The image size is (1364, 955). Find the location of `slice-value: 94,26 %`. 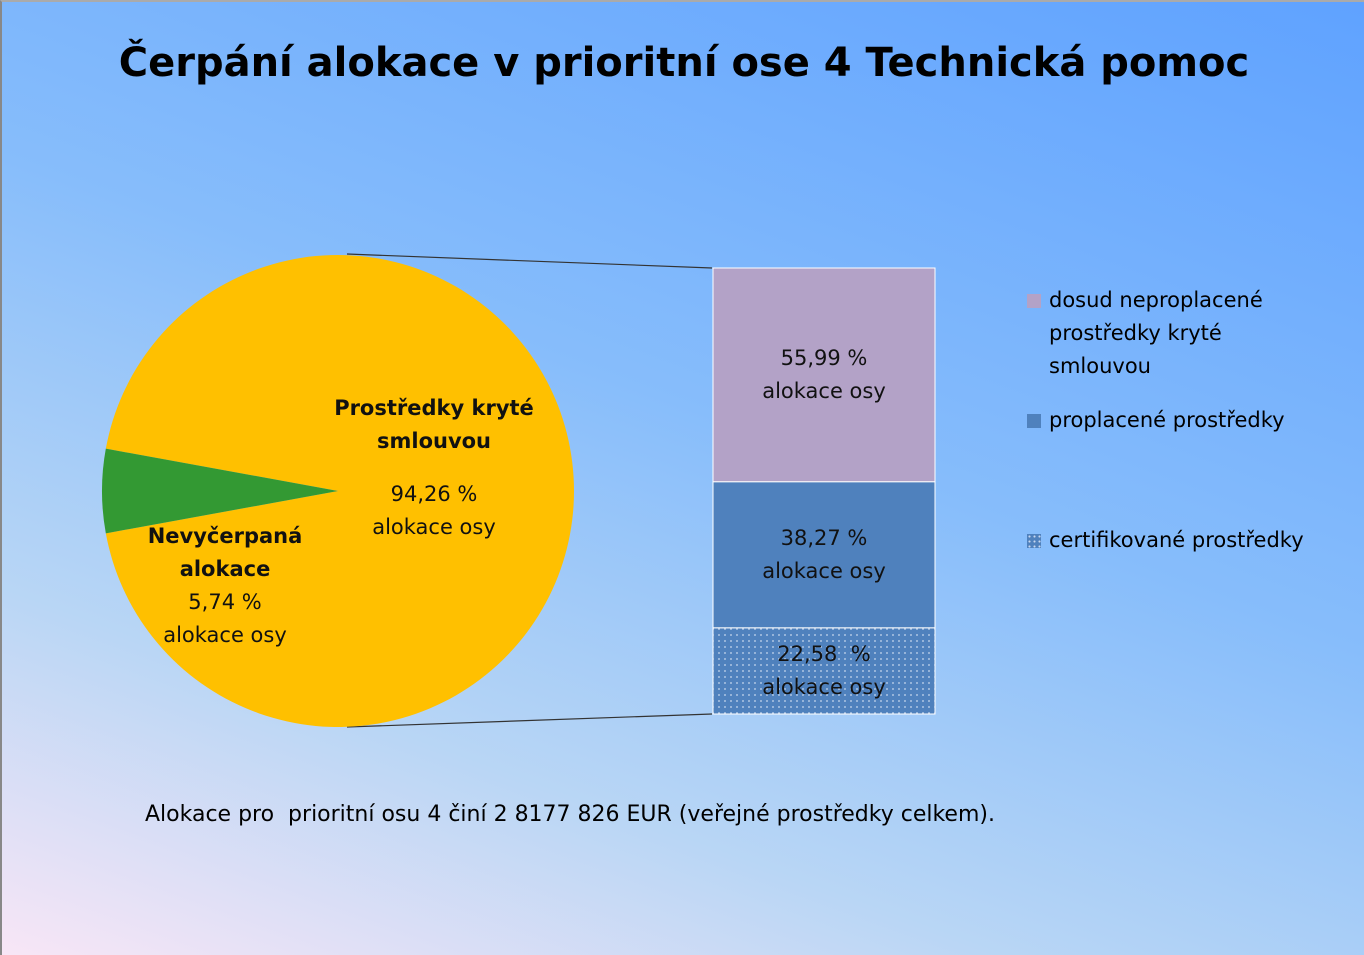

slice-value: 94,26 % is located at coordinates (434, 494).